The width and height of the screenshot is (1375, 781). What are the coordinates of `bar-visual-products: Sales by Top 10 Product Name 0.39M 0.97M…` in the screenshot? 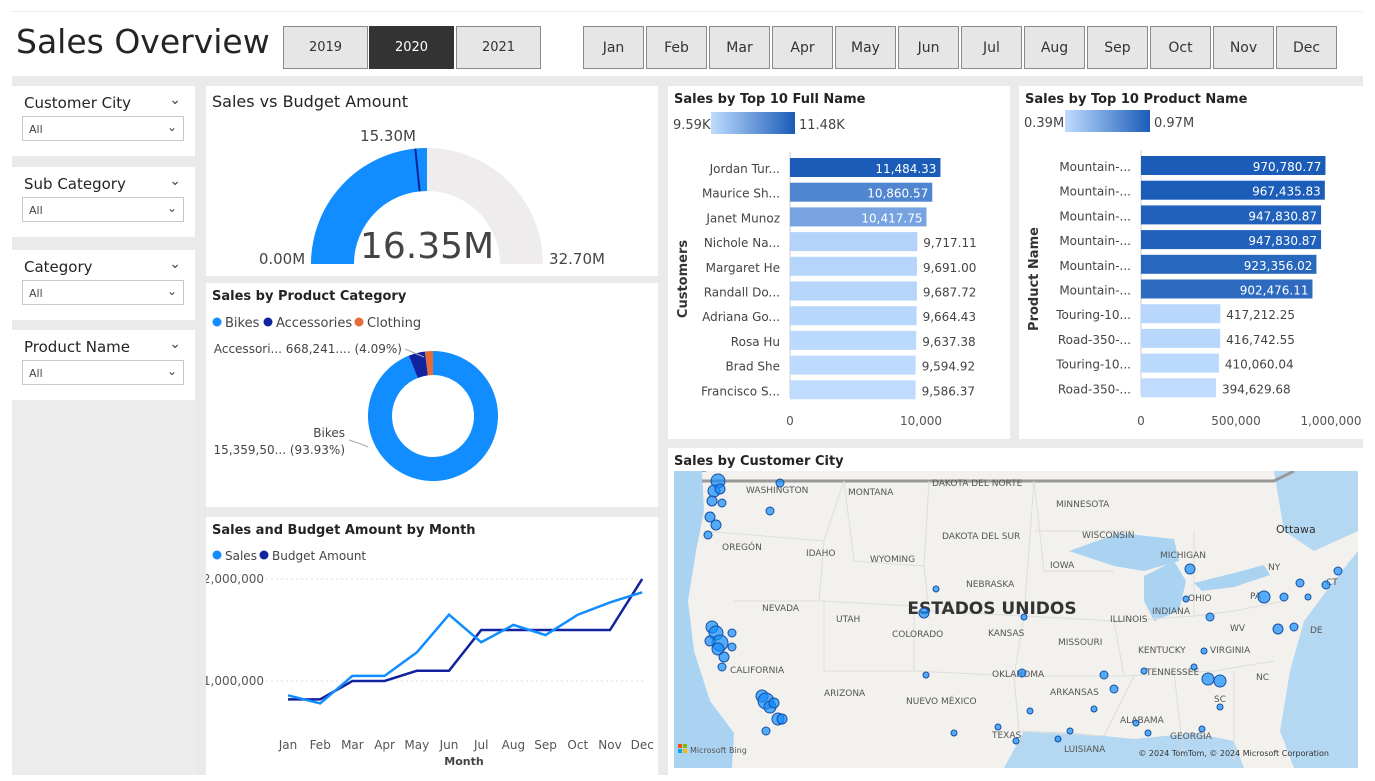 It's located at (1191, 262).